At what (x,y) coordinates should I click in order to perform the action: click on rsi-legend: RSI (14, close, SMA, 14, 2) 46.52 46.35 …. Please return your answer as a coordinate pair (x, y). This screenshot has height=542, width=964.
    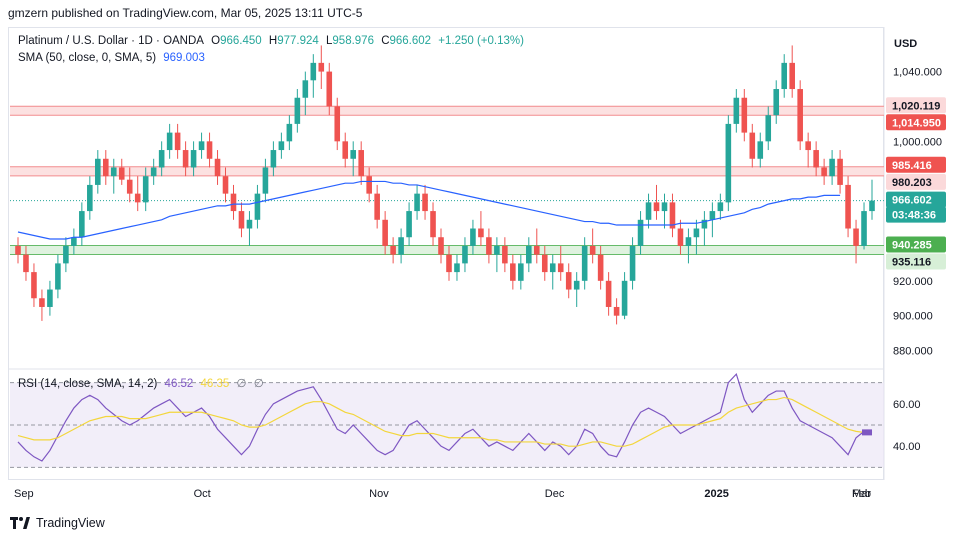
    Looking at the image, I should click on (143, 383).